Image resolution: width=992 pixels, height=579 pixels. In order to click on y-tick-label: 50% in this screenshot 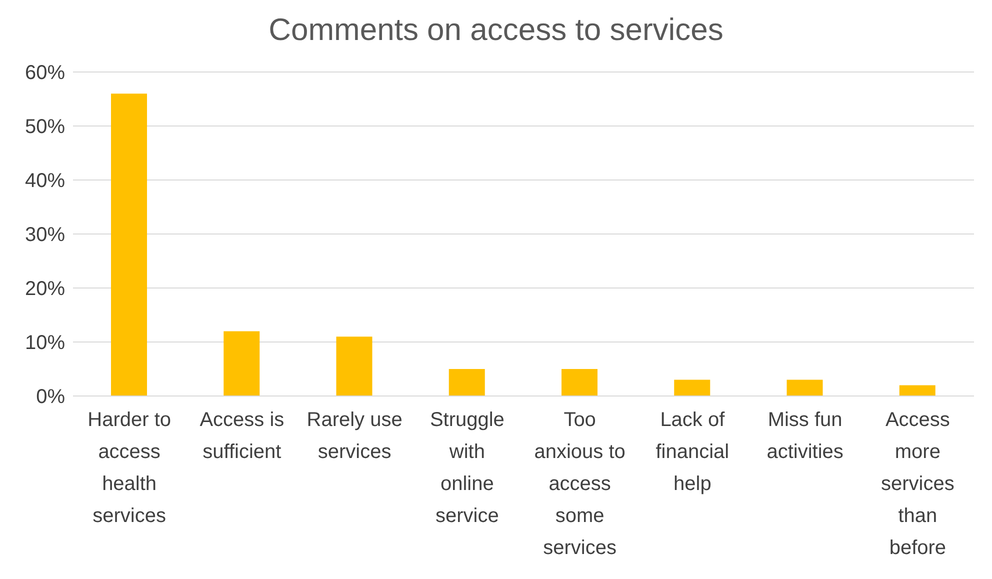, I will do `click(45, 127)`.